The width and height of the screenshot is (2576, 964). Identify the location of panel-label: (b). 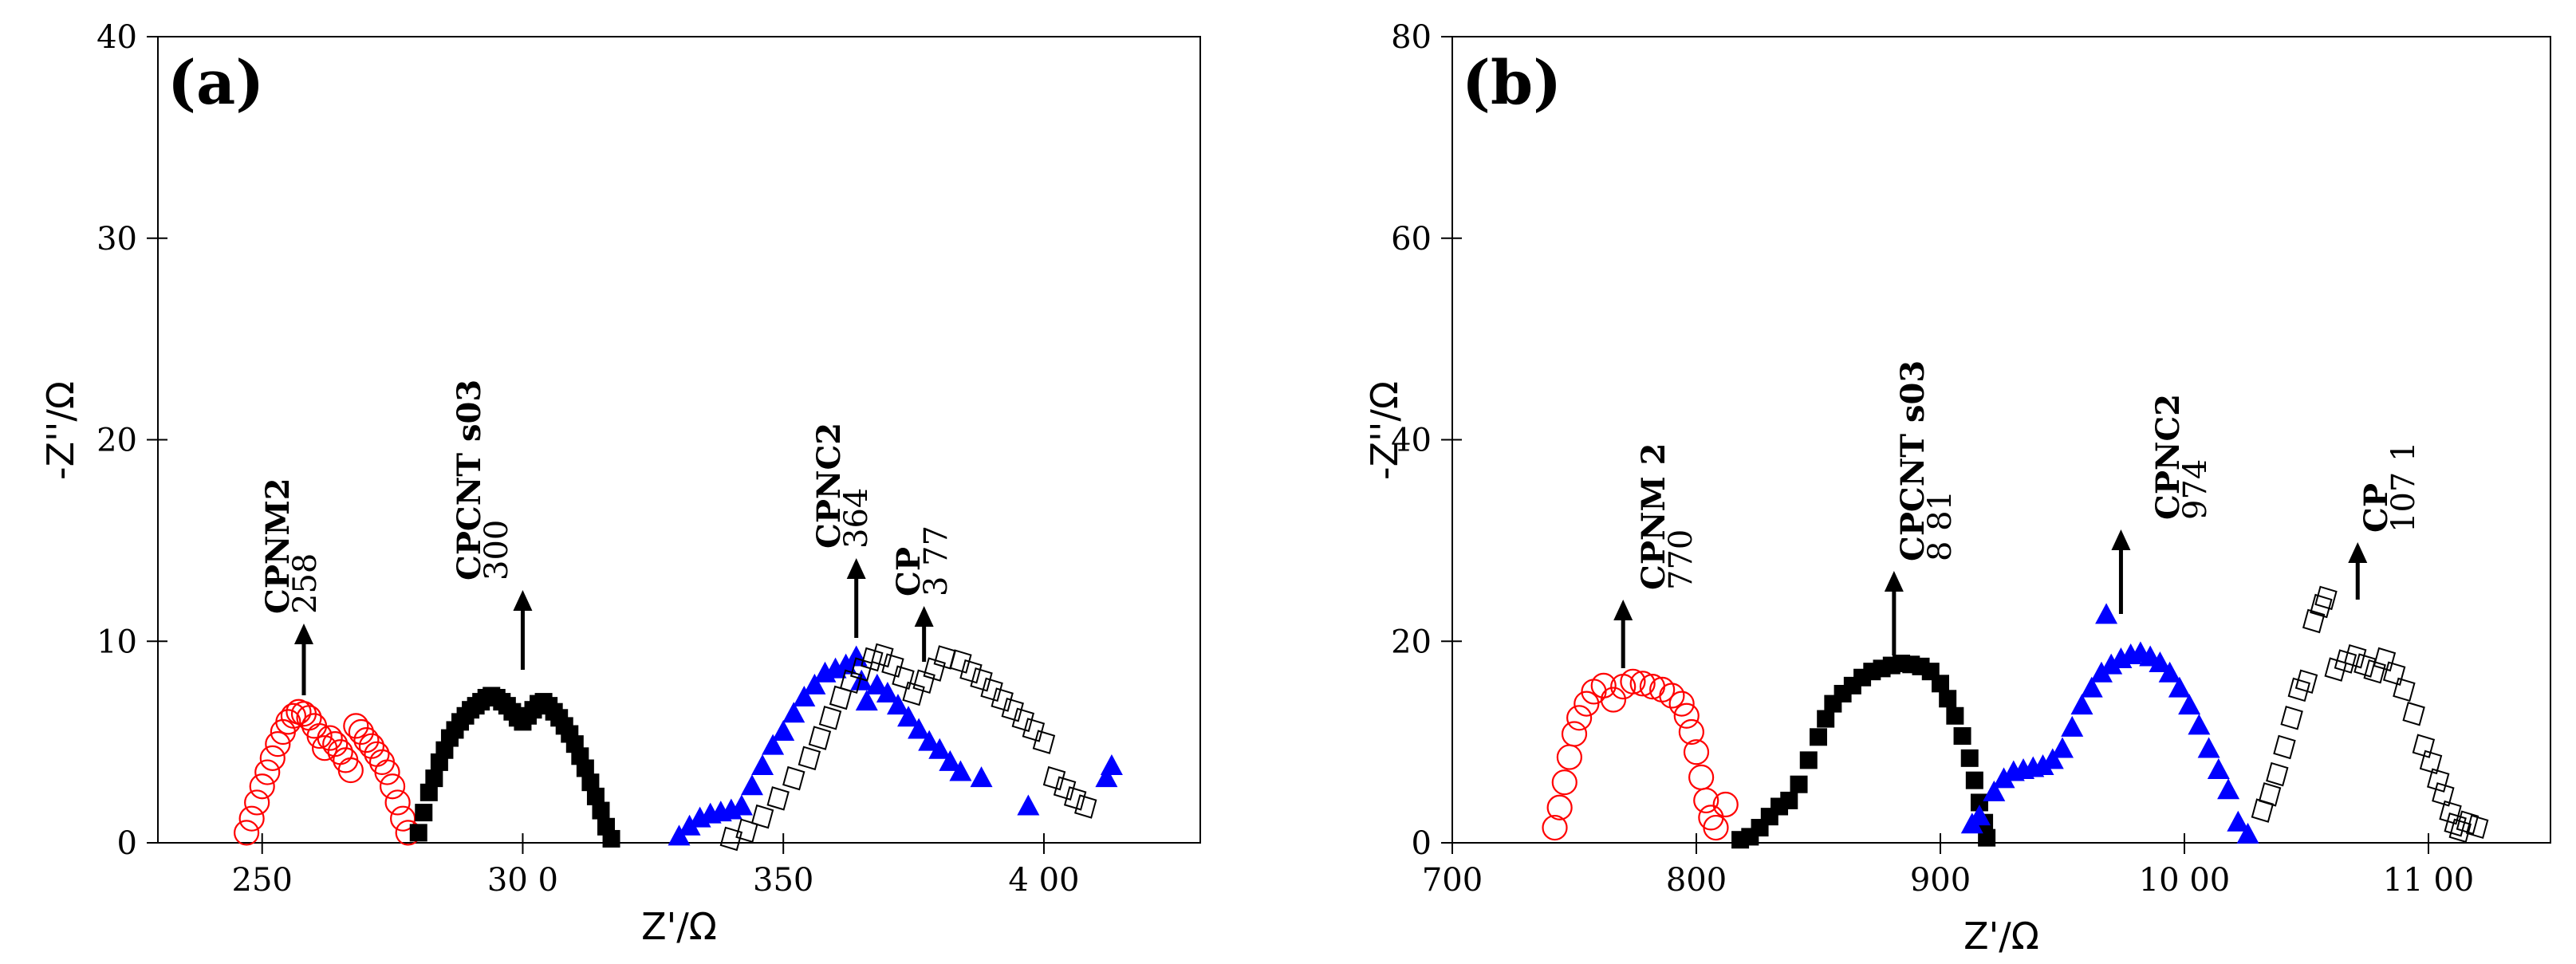
(1512, 82).